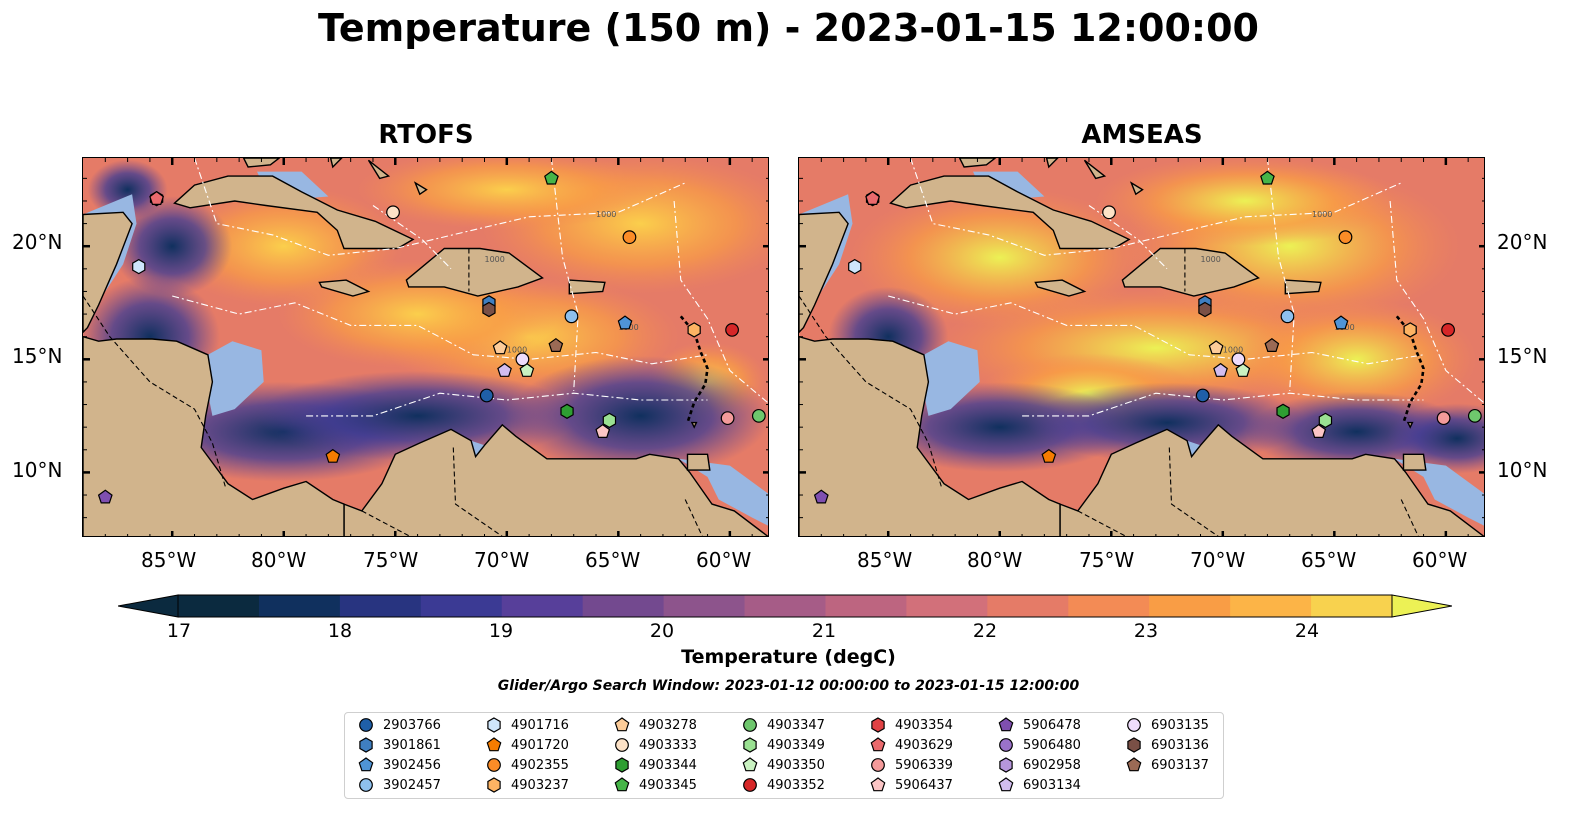 The image size is (1577, 827). I want to click on land-hispaniola, so click(1190, 272).